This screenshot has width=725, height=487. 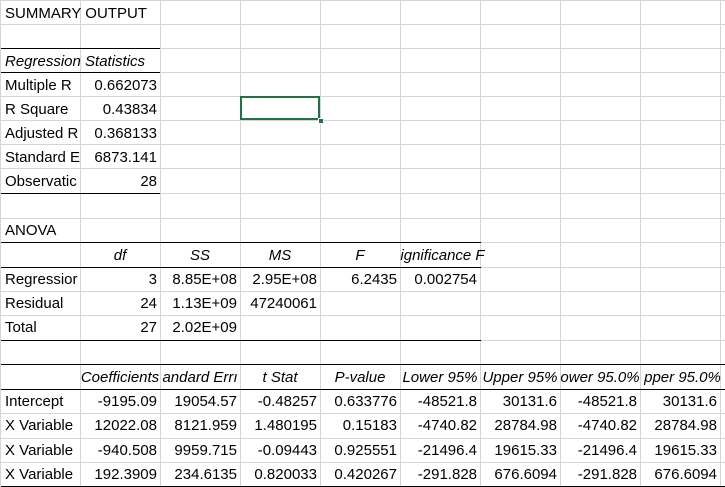 I want to click on coef-header: pper 95.0%, so click(x=682, y=377).